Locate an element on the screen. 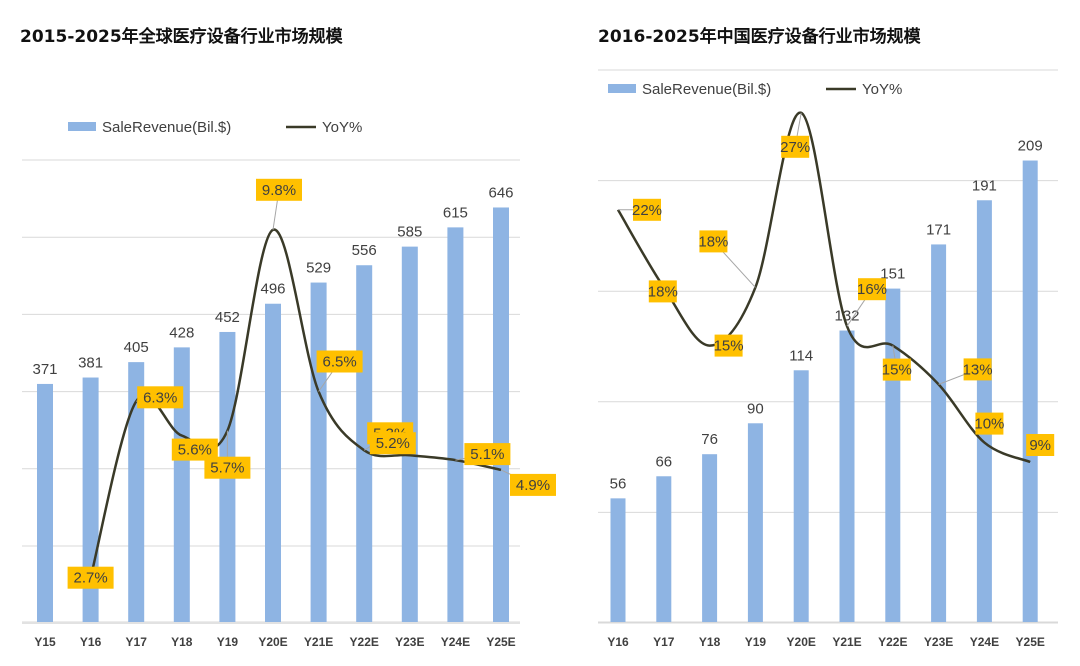 This screenshot has width=1080, height=666. global-yoy-label: 5.6% is located at coordinates (195, 450).